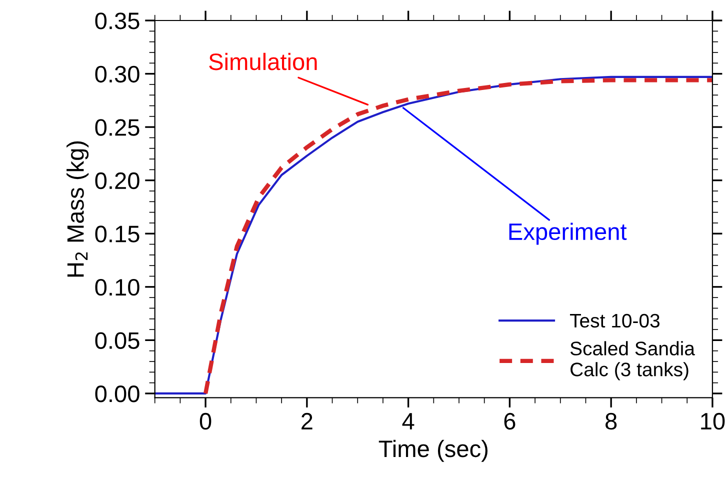 This screenshot has width=727, height=488. What do you see at coordinates (117, 340) in the screenshot?
I see `y-tick-label: 0.05` at bounding box center [117, 340].